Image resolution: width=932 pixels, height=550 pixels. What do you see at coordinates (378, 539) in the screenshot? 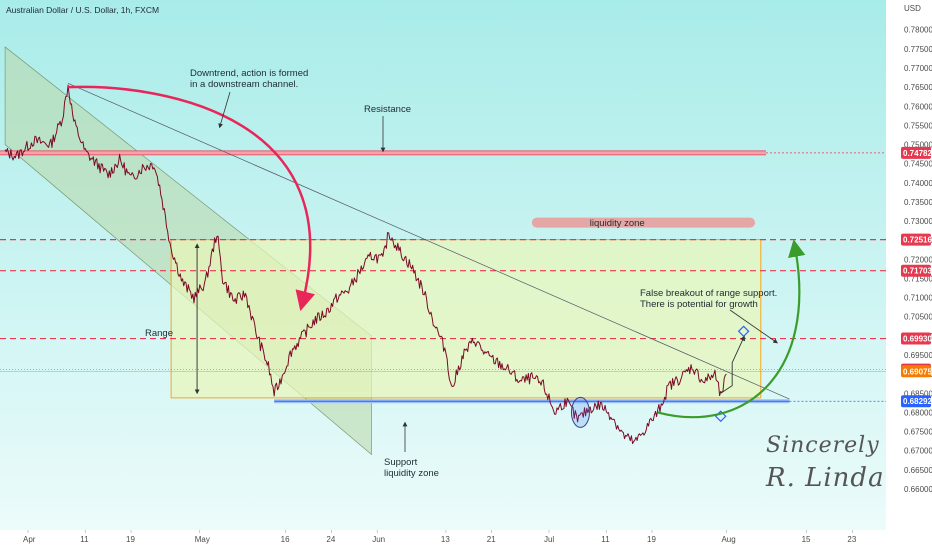
I see `x-tick-label: Jun` at bounding box center [378, 539].